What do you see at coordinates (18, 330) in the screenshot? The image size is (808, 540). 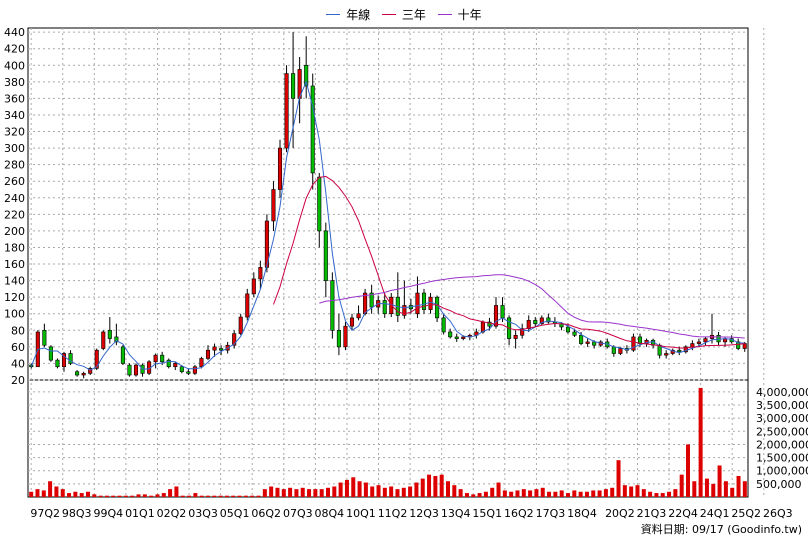 I see `price-tick-label: 80` at bounding box center [18, 330].